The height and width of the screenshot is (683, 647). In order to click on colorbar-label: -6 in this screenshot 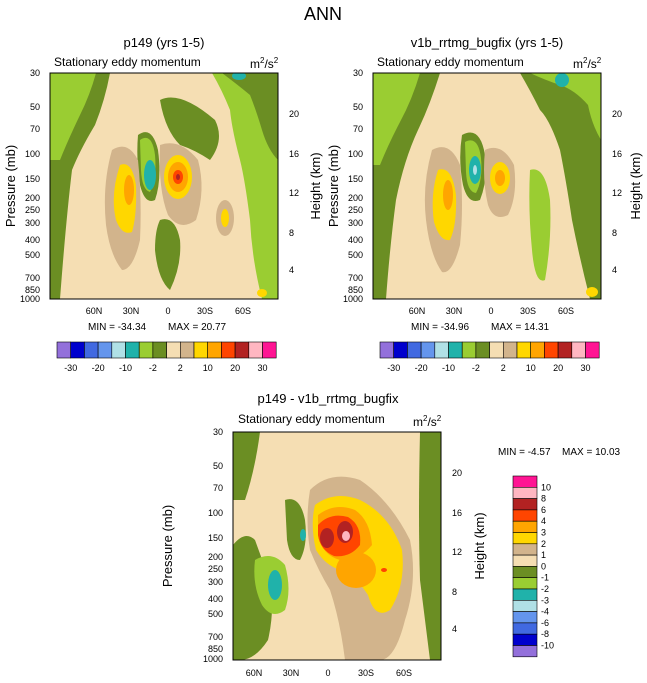, I will do `click(545, 623)`.